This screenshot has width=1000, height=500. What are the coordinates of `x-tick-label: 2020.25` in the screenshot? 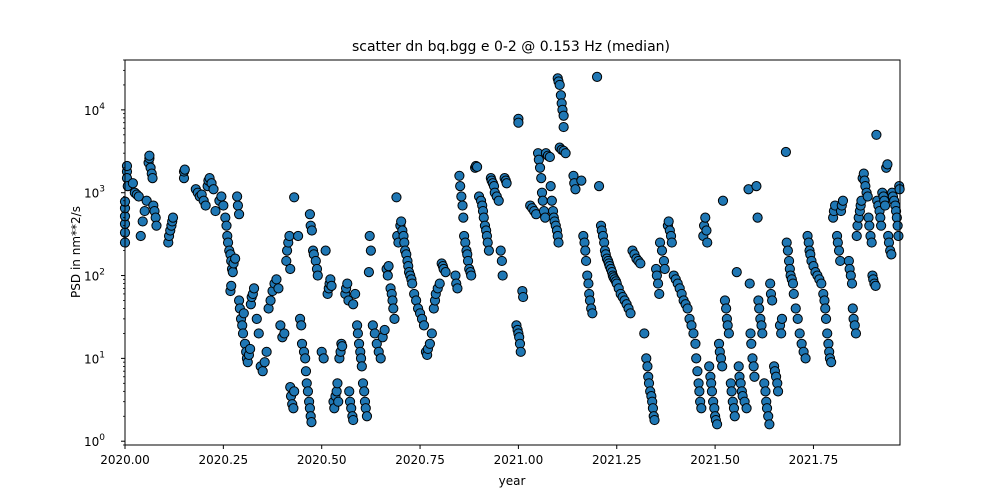 It's located at (224, 460).